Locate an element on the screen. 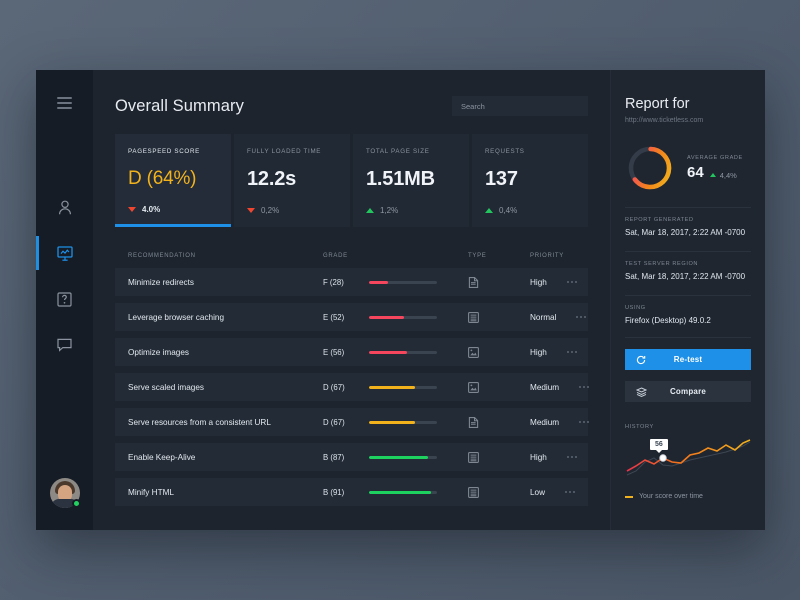  triangle-down-icon is located at coordinates (251, 210).